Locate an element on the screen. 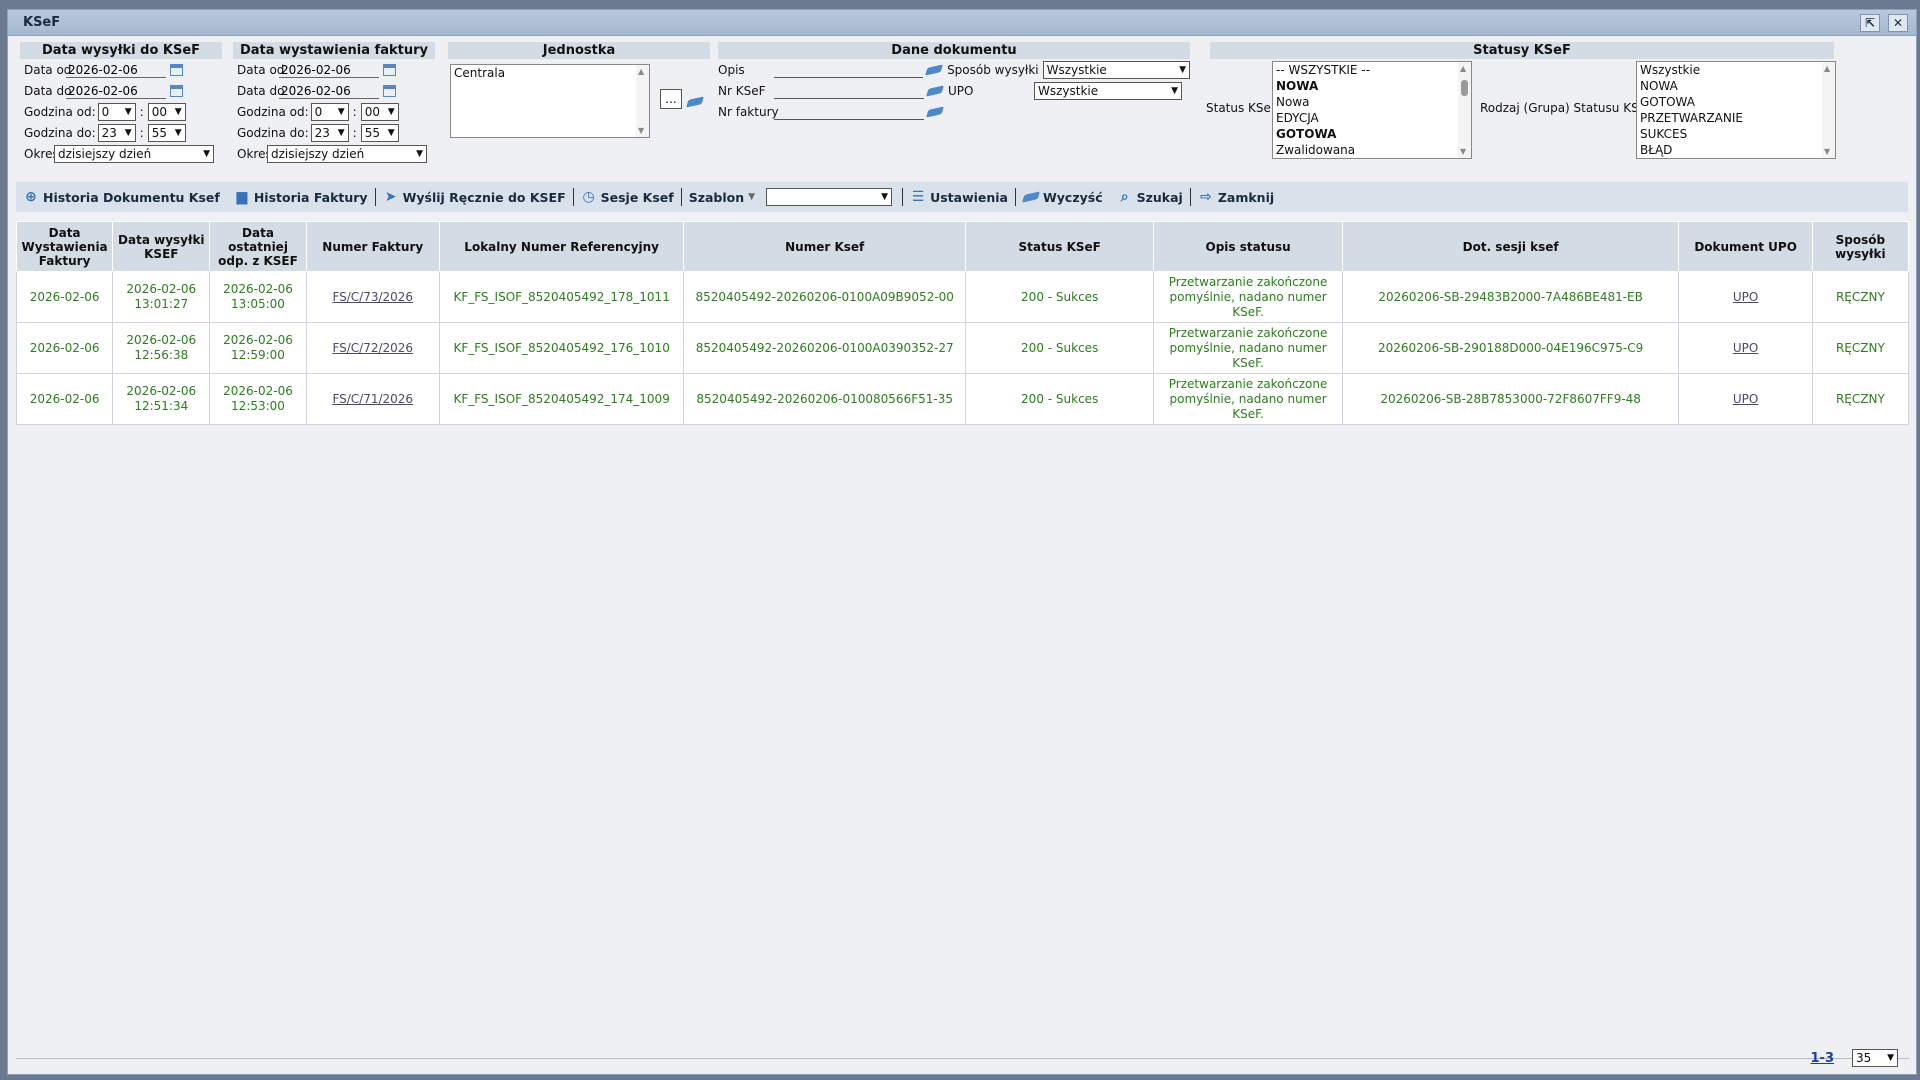 The height and width of the screenshot is (1080, 1920). close-button: ⇨ Zamknij is located at coordinates (1236, 197).